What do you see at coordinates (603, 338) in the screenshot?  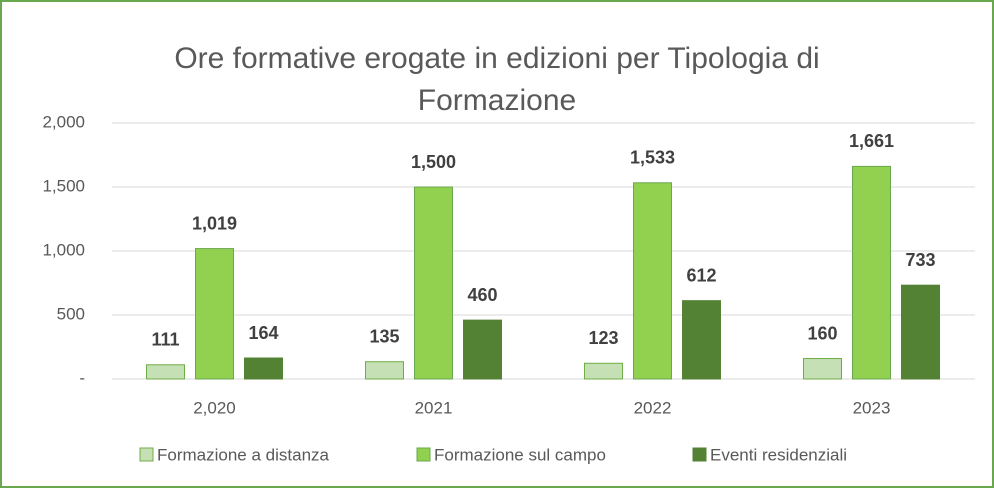 I see `value-label: 123` at bounding box center [603, 338].